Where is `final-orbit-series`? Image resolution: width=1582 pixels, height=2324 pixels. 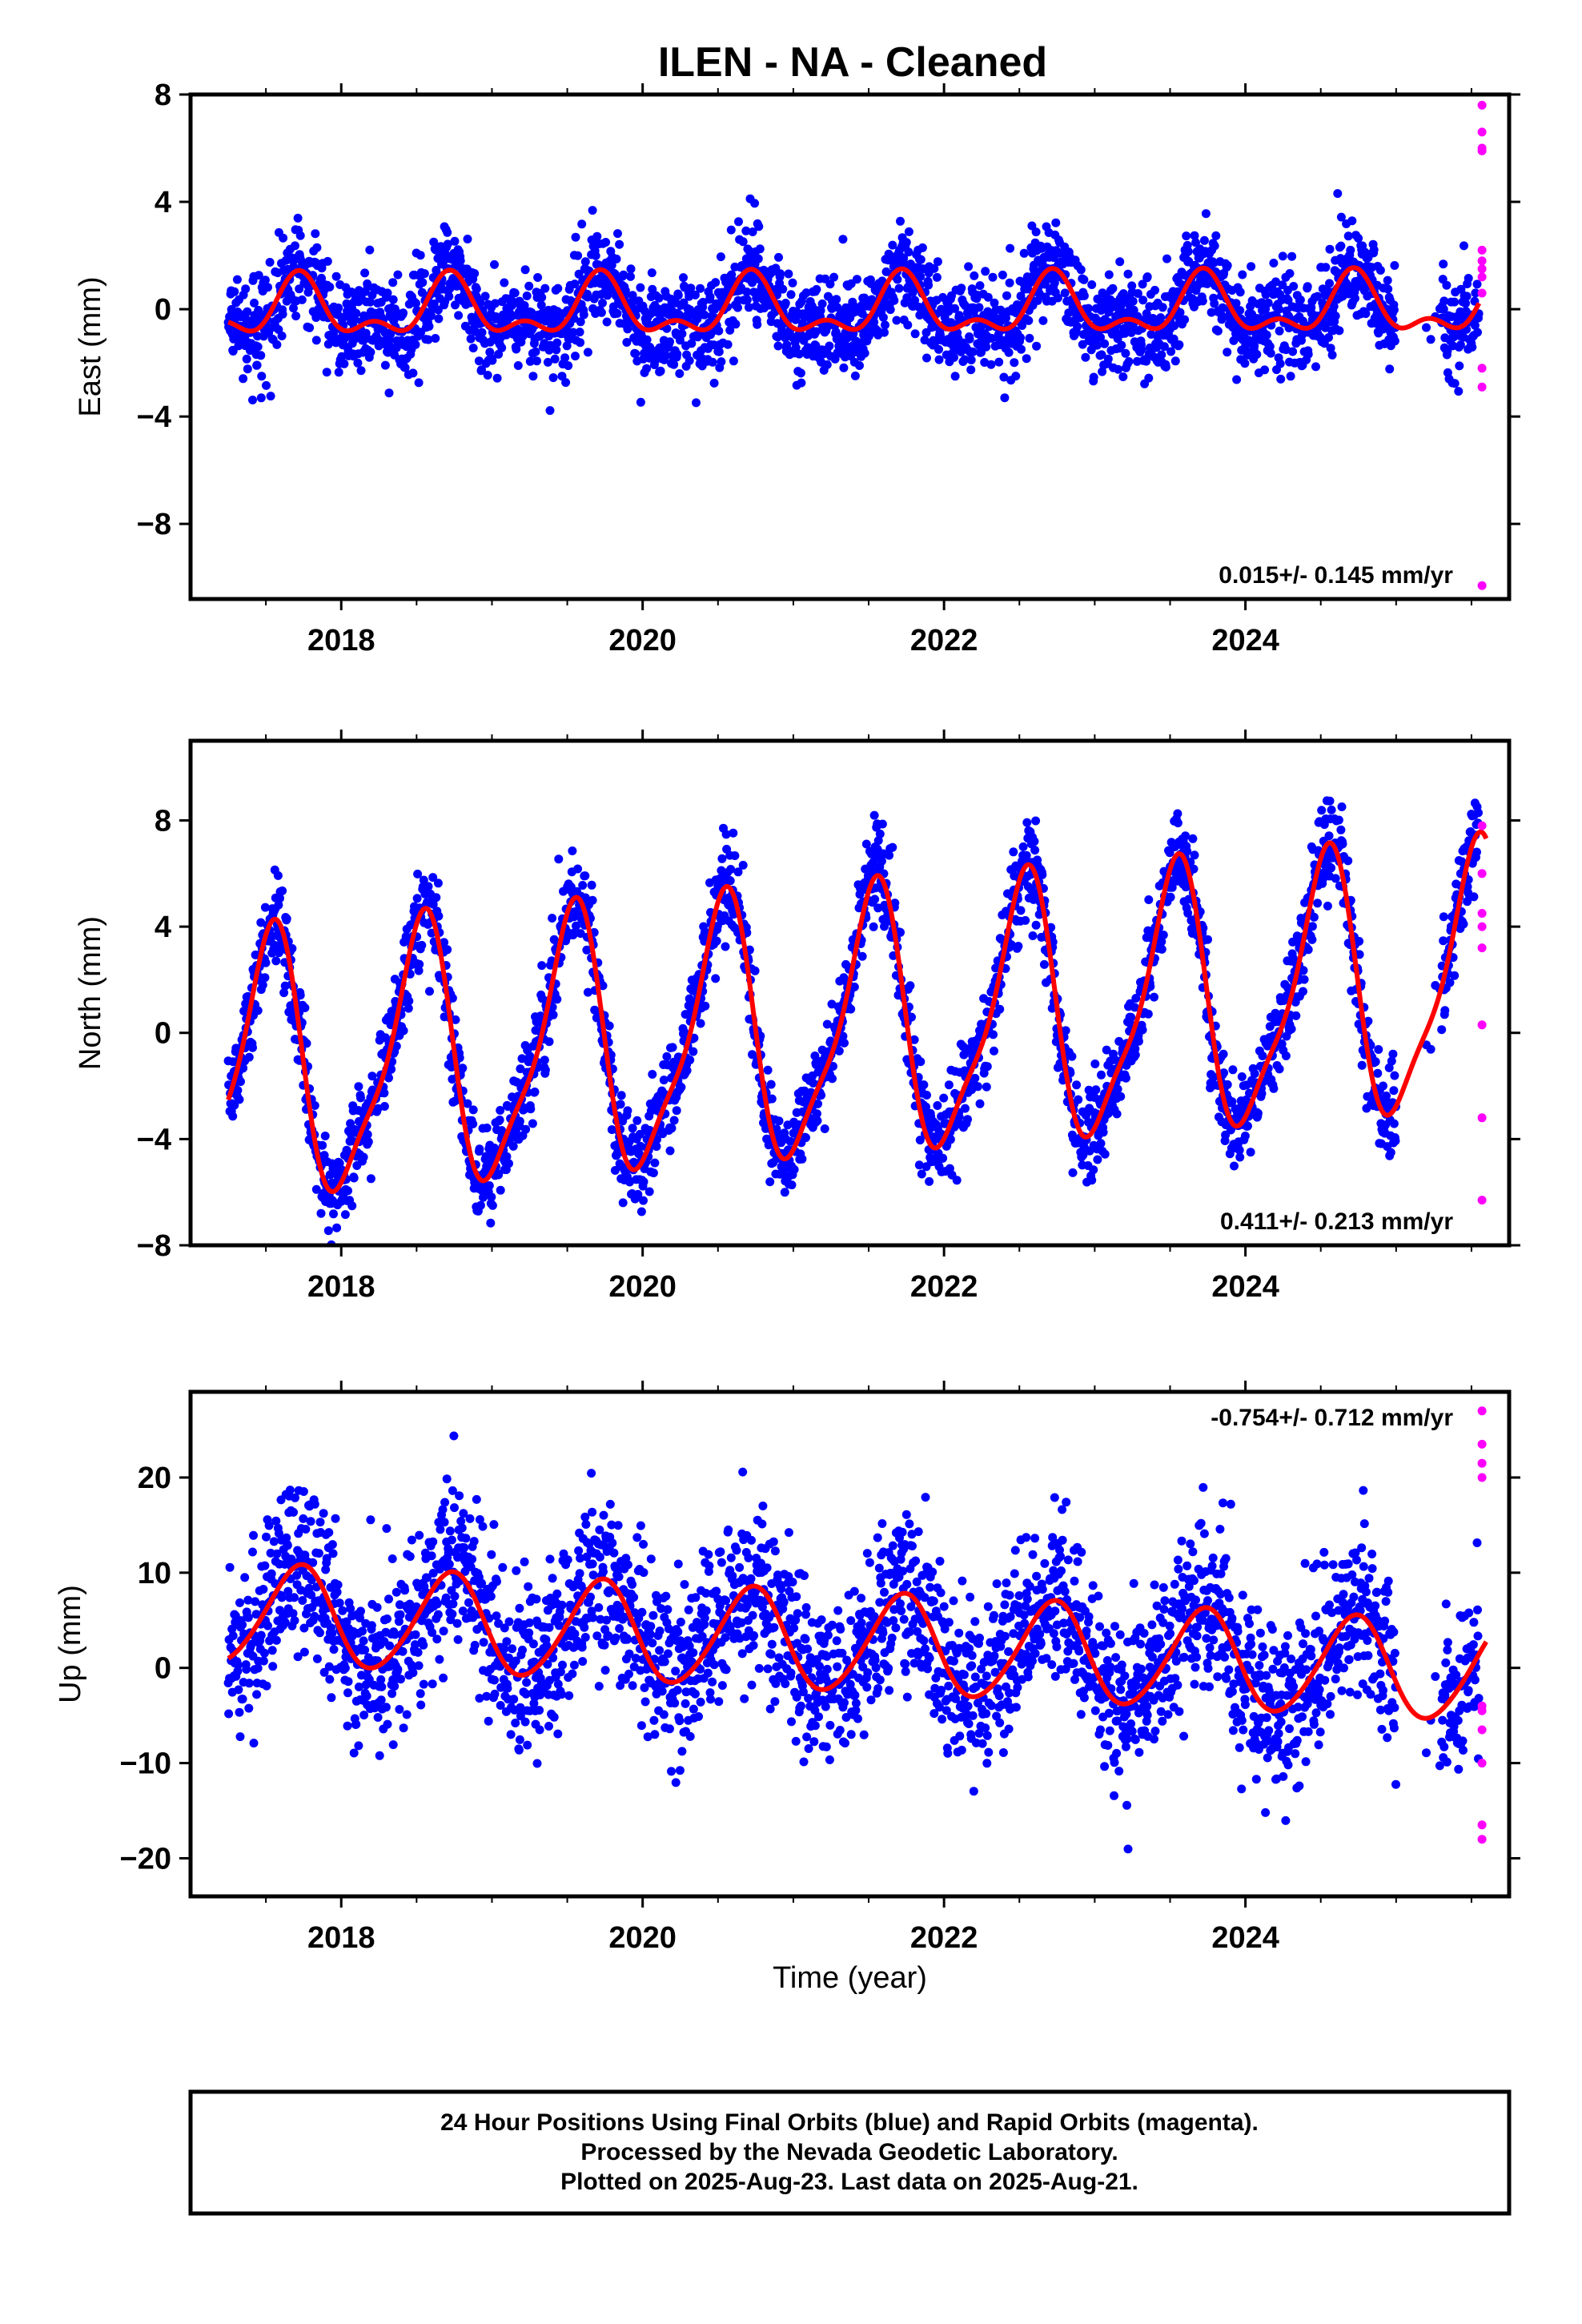 final-orbit-series is located at coordinates (853, 302).